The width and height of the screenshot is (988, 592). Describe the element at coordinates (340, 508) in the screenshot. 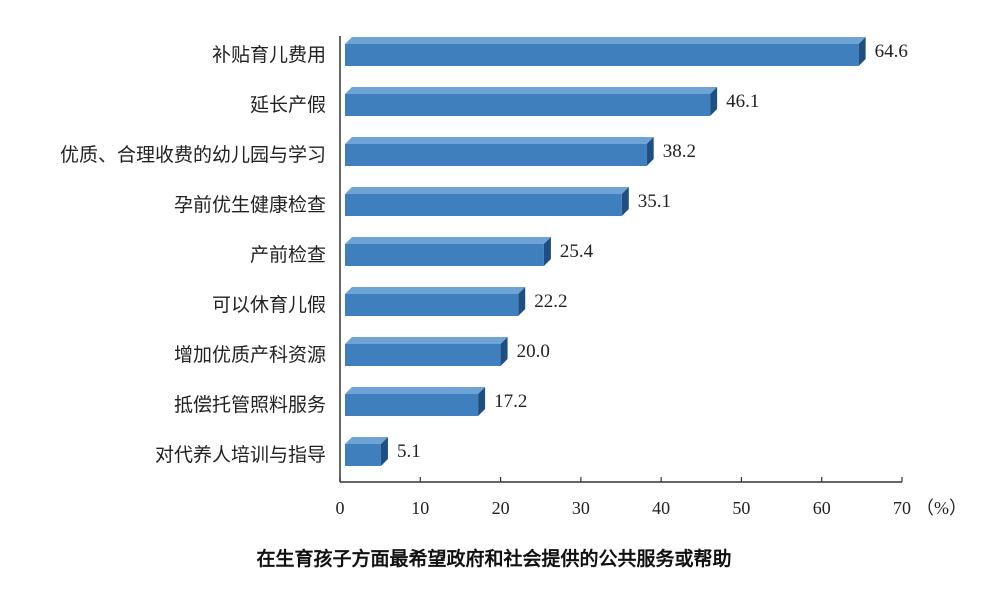

I see `x-tick-label: 0` at that location.